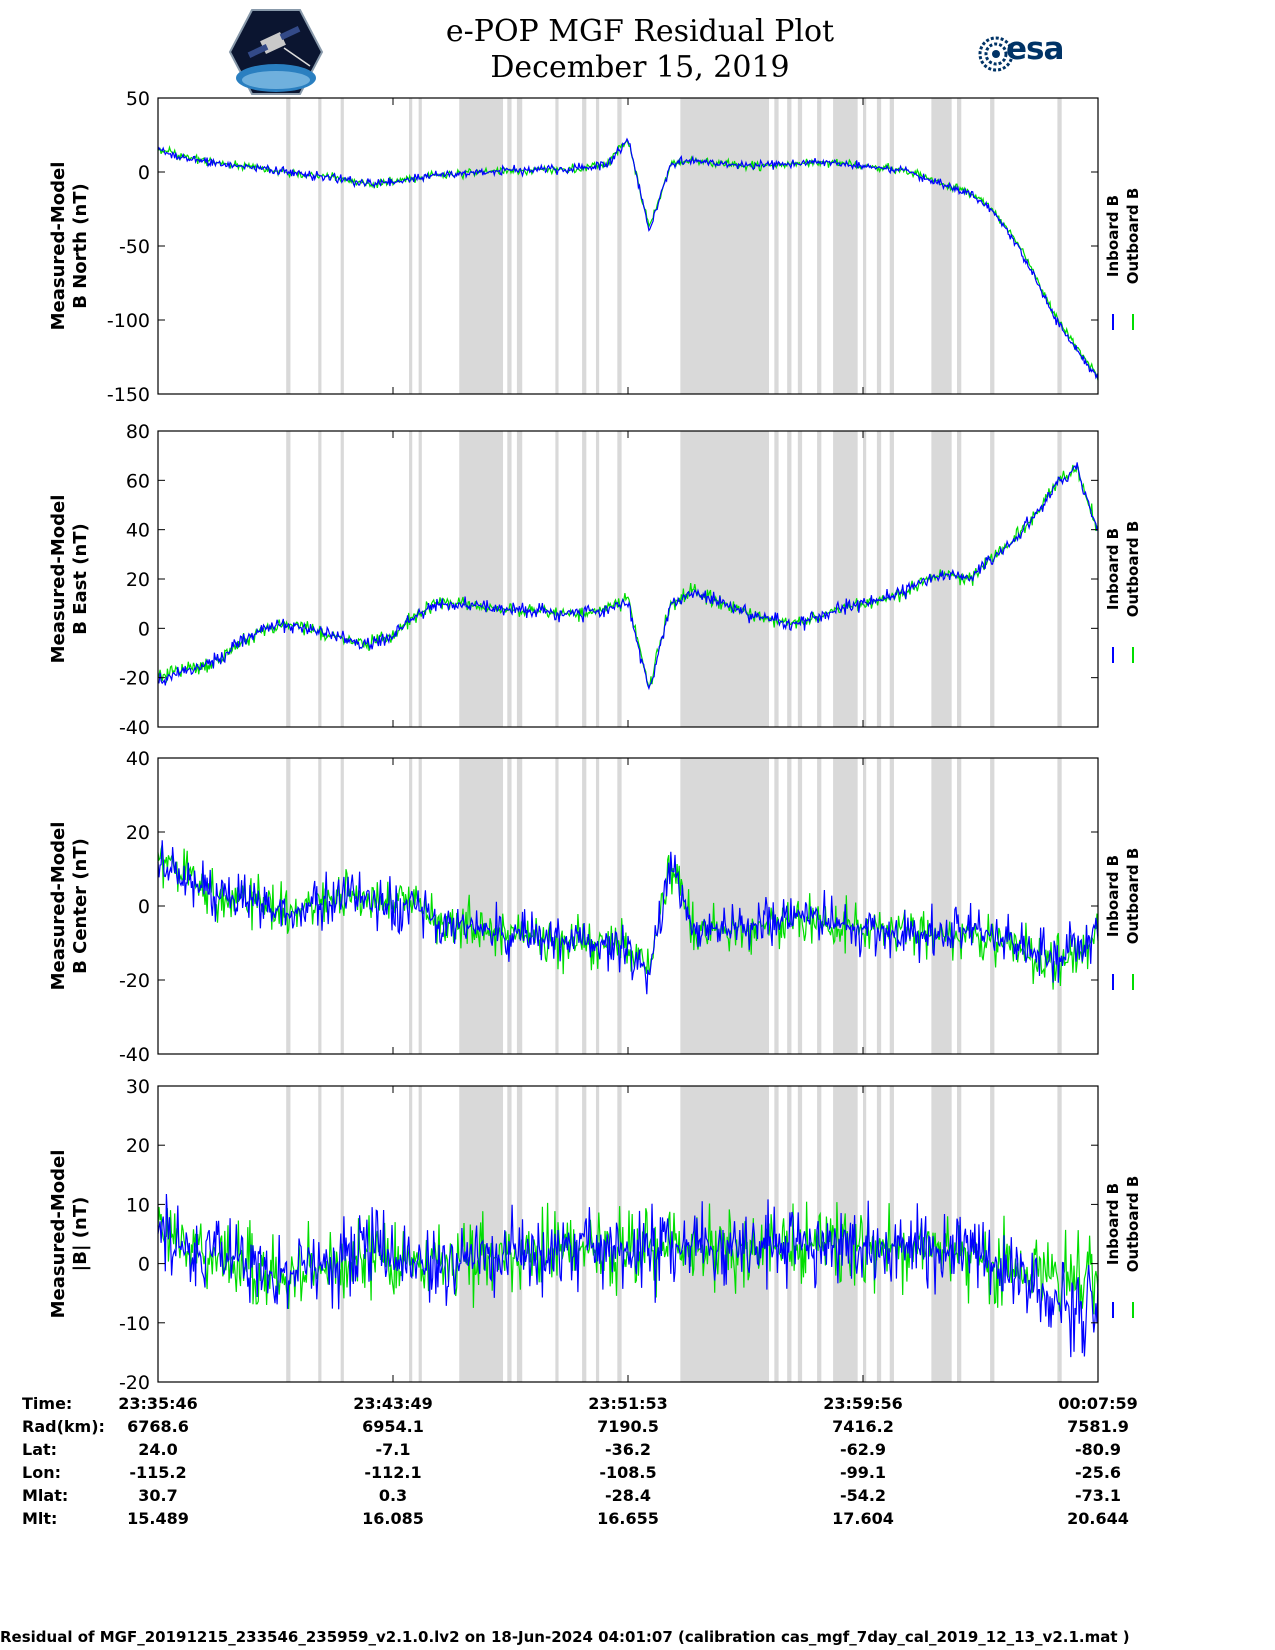  What do you see at coordinates (863, 1403) in the screenshot?
I see `info-value: 23:59:56` at bounding box center [863, 1403].